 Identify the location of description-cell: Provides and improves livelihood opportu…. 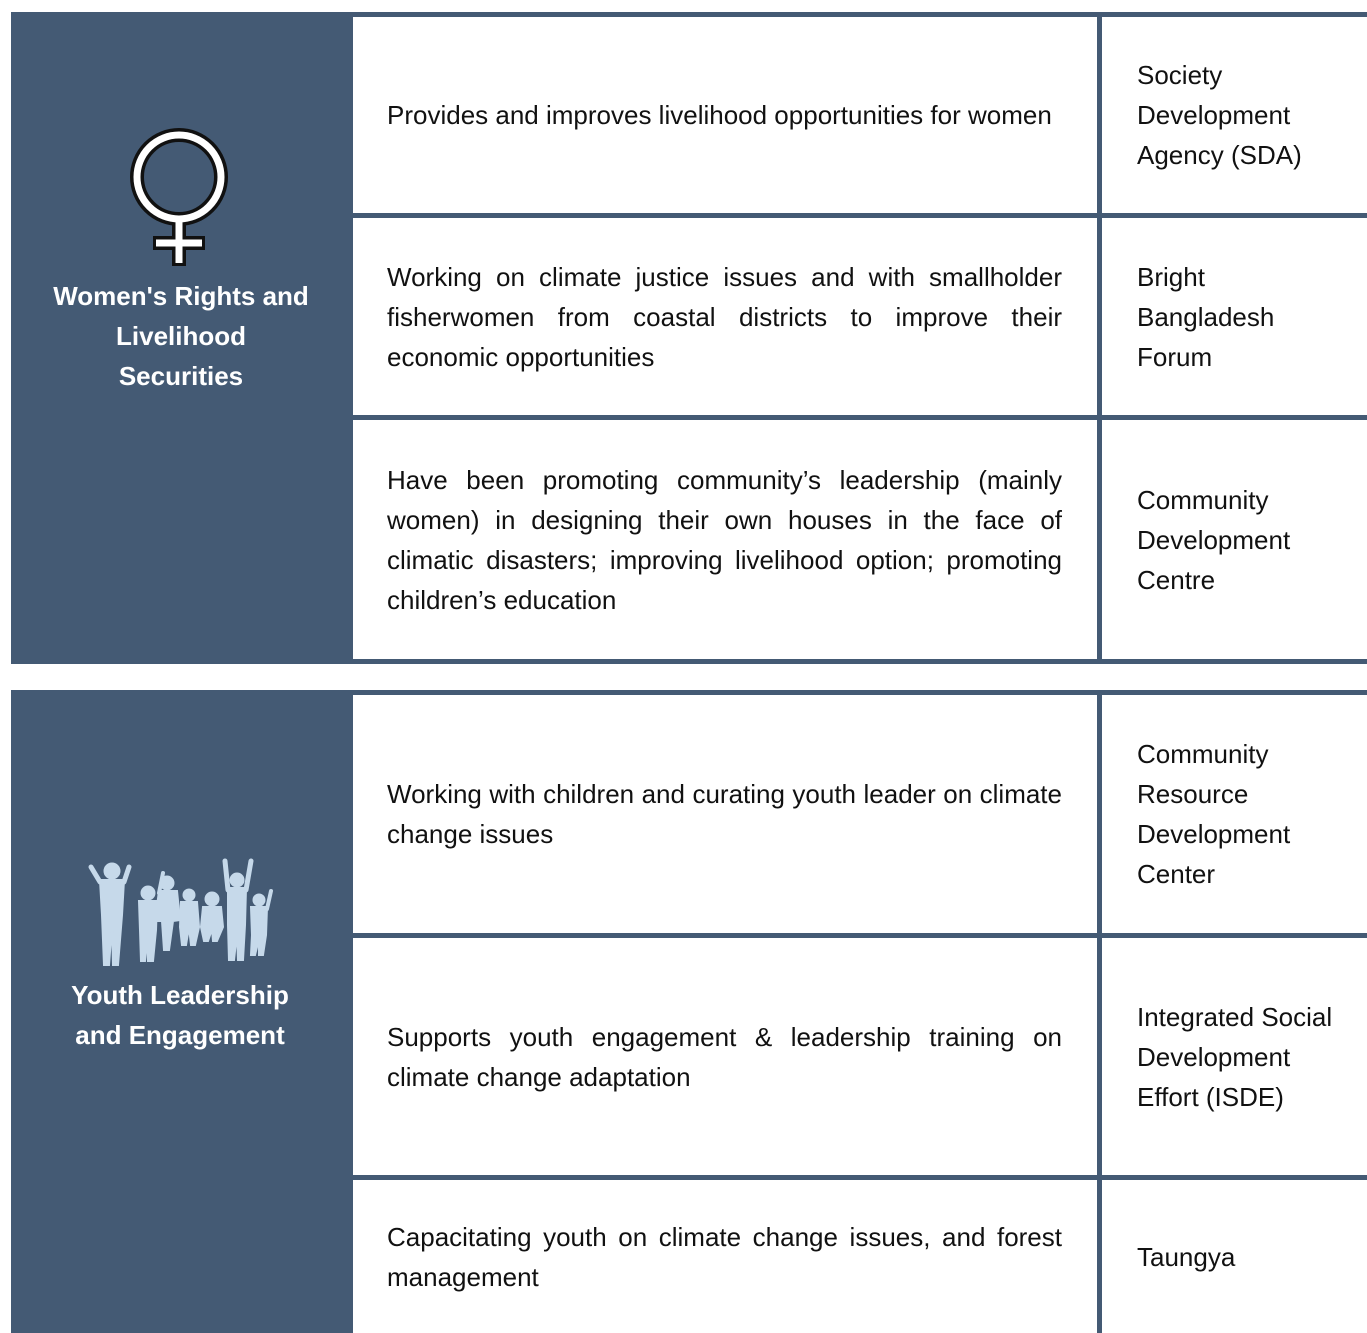
(727, 115).